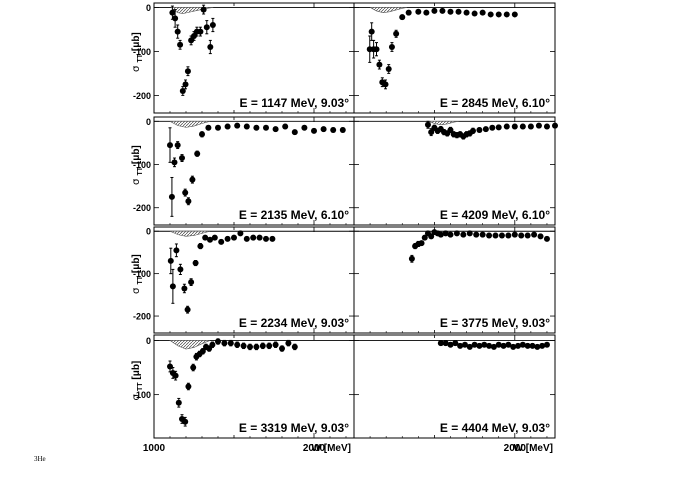  Describe the element at coordinates (331, 448) in the screenshot. I see `x-axis-label: W [MeV]` at that location.